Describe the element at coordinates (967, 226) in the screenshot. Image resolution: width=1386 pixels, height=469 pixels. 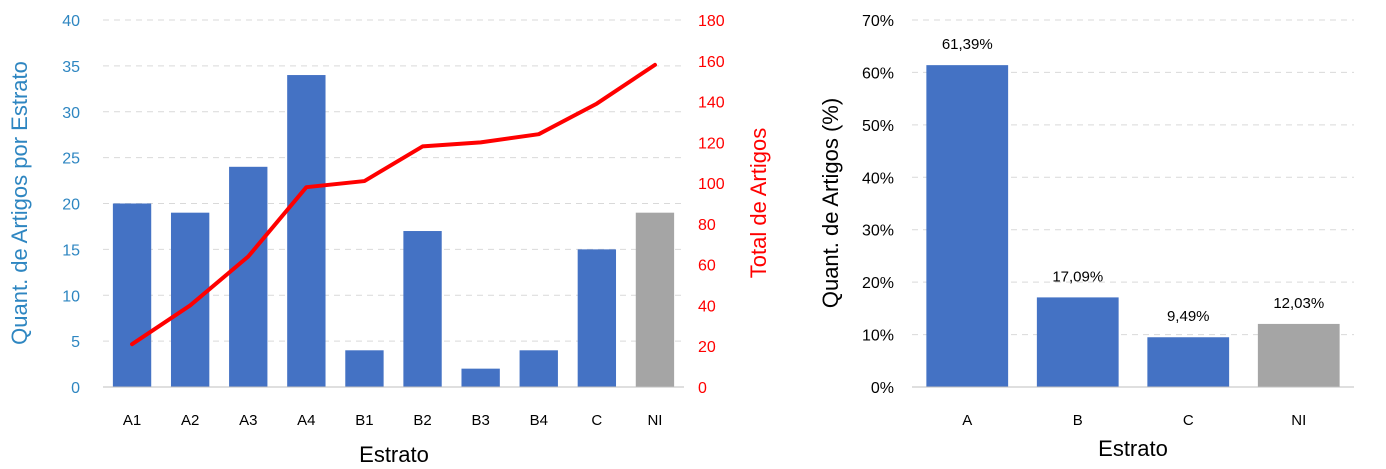
I see `chart2-bar-a` at that location.